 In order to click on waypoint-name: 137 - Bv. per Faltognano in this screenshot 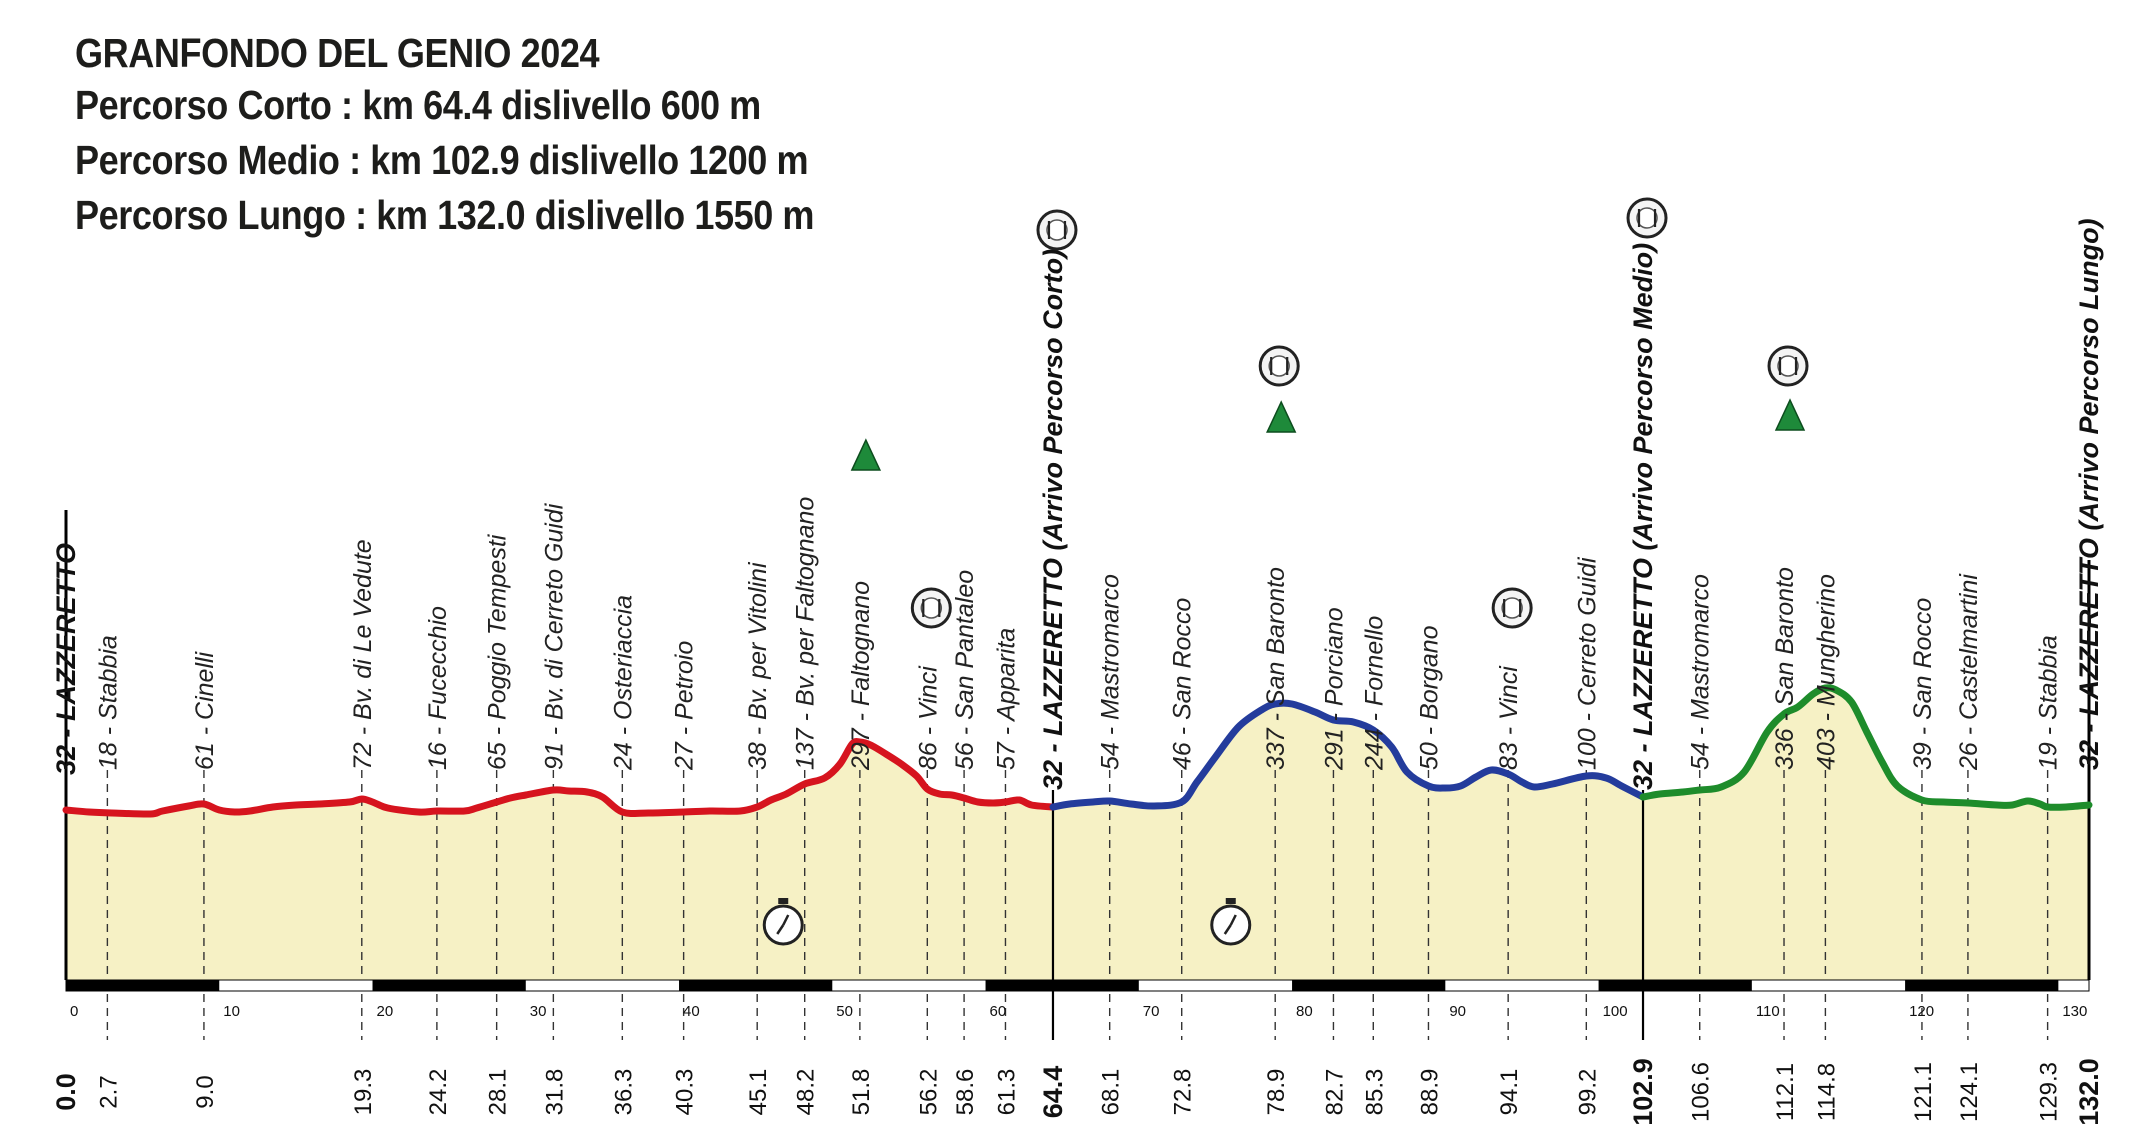, I will do `click(806, 633)`.